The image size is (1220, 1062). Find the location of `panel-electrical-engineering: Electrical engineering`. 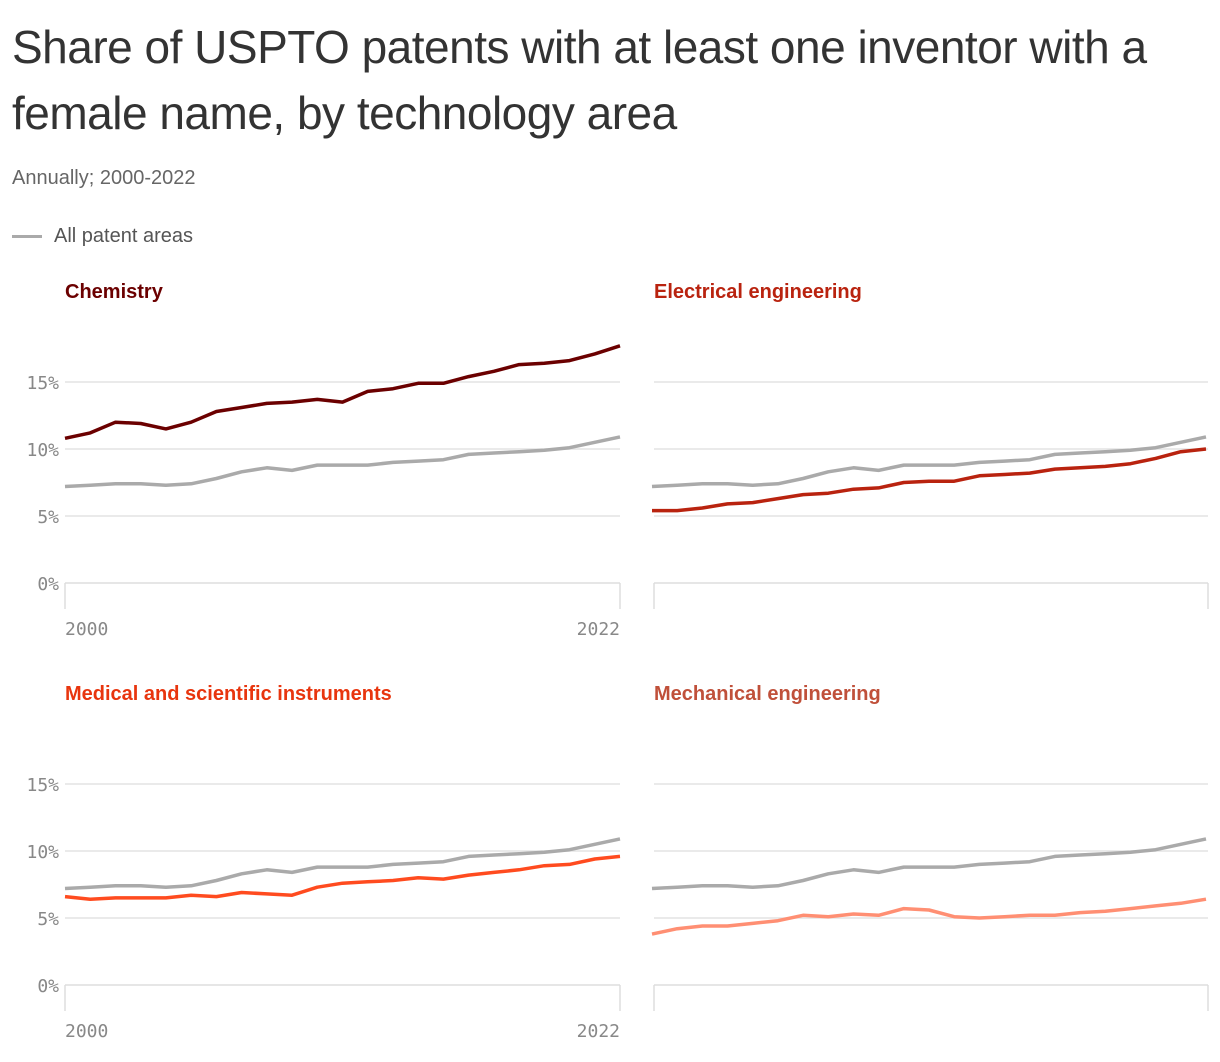

panel-electrical-engineering: Electrical engineering is located at coordinates (930, 445).